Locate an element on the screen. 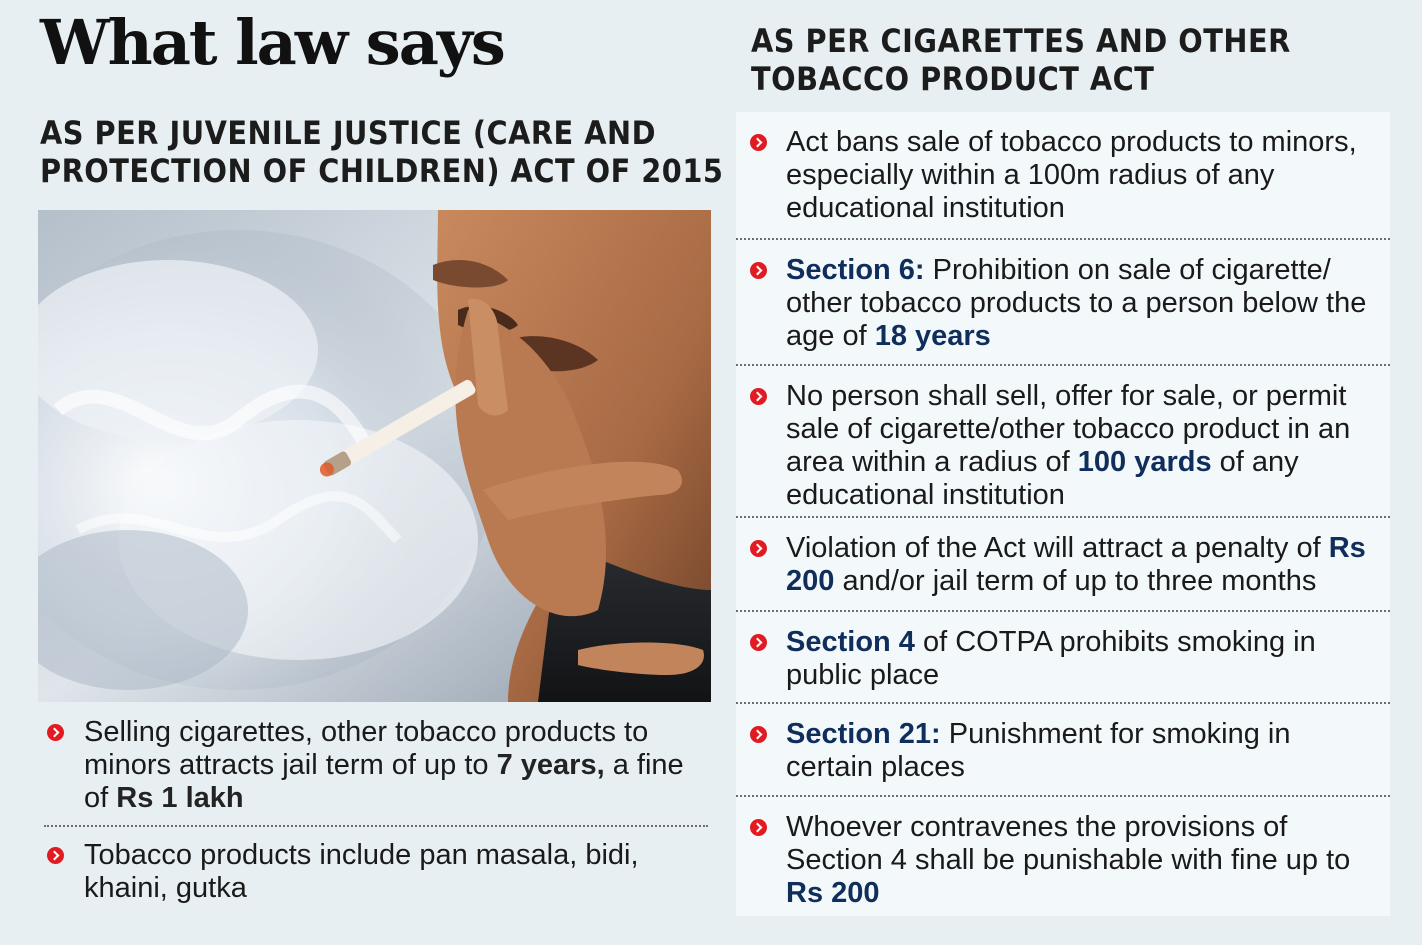 This screenshot has height=945, width=1422. page-title: What law says is located at coordinates (273, 42).